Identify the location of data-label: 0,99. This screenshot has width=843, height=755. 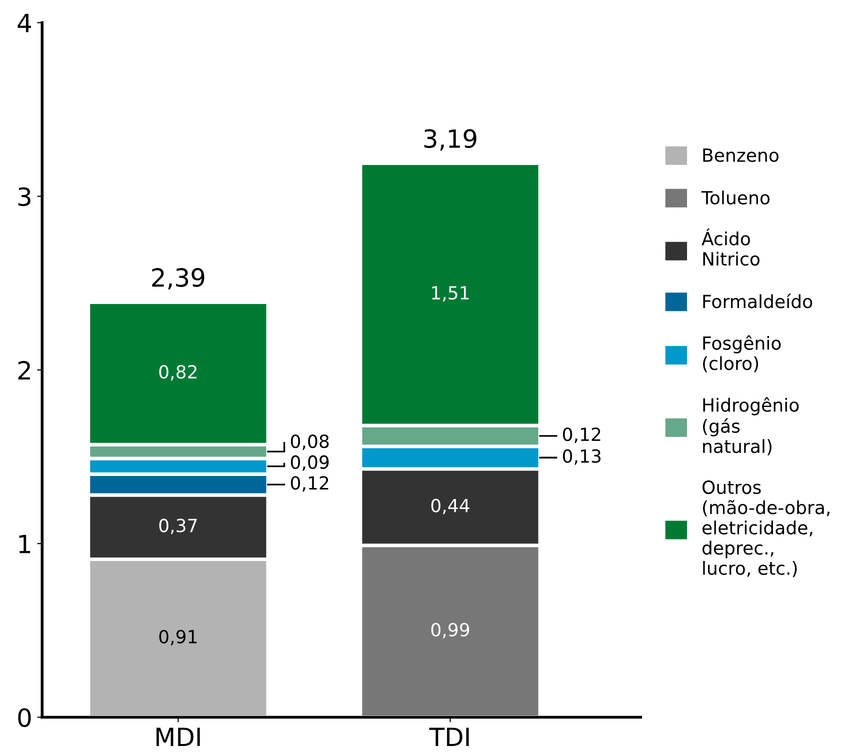
(450, 630).